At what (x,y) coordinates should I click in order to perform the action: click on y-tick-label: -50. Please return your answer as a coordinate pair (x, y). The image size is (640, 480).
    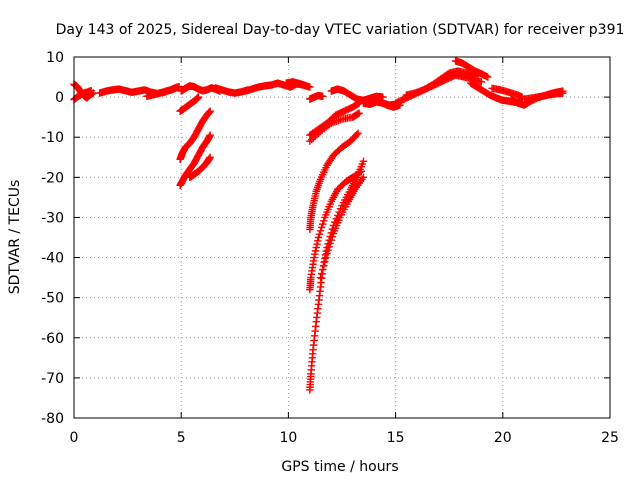
    Looking at the image, I should click on (52, 299).